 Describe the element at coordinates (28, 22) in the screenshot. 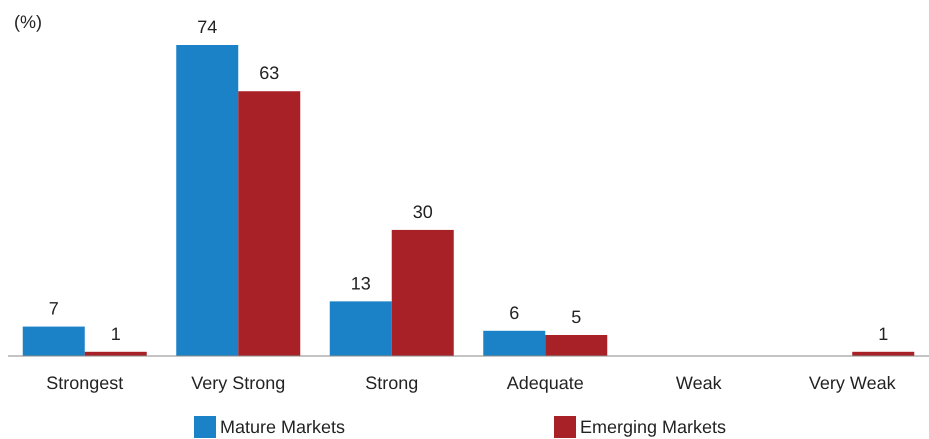

I see `y-axis-title: (%)` at that location.